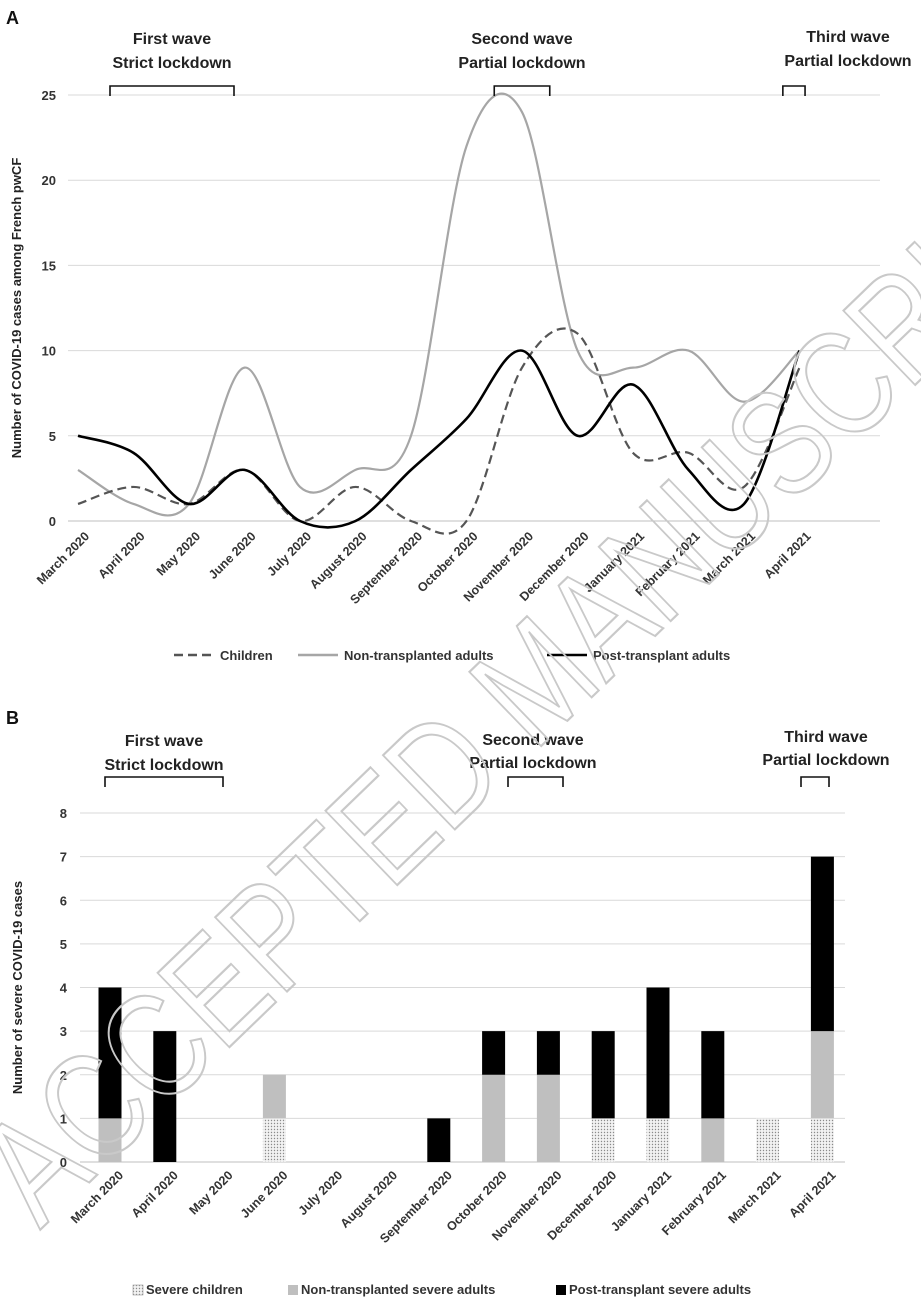 This screenshot has width=921, height=1302. I want to click on legend-label: Non-transplanted severe adults, so click(398, 1289).